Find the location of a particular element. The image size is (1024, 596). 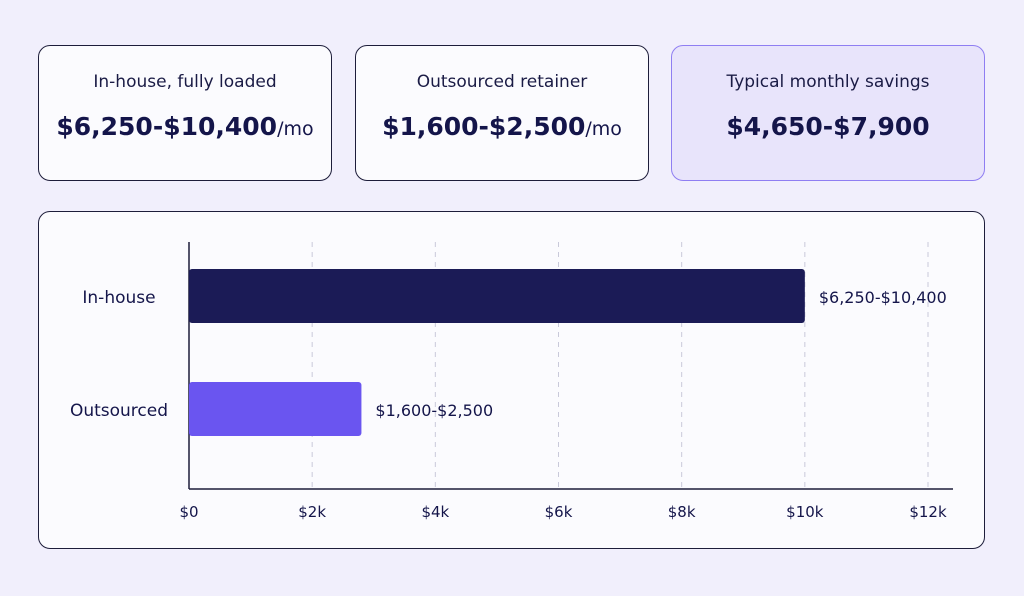

inhouse-card: In-house, fully loaded $6,250-$10,400/mo is located at coordinates (185, 113).